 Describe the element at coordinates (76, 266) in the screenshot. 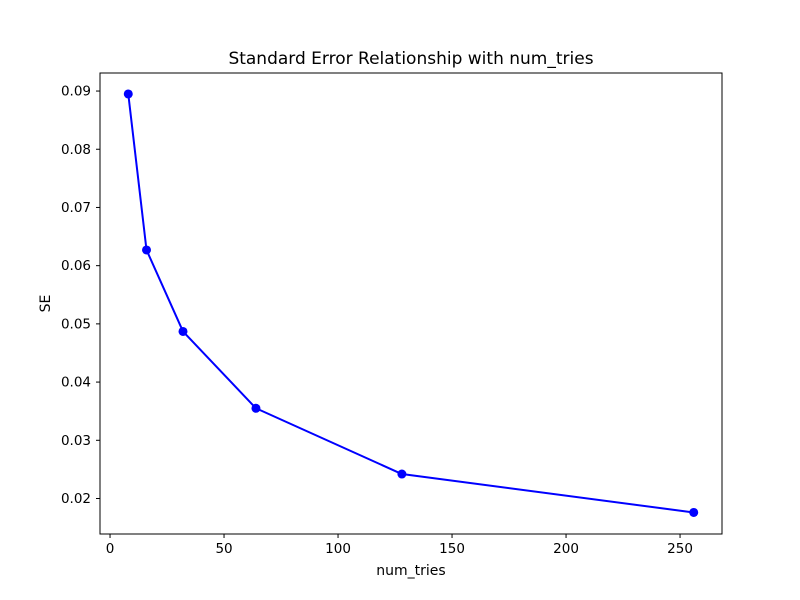

I see `y-tick-label: 0.06` at that location.